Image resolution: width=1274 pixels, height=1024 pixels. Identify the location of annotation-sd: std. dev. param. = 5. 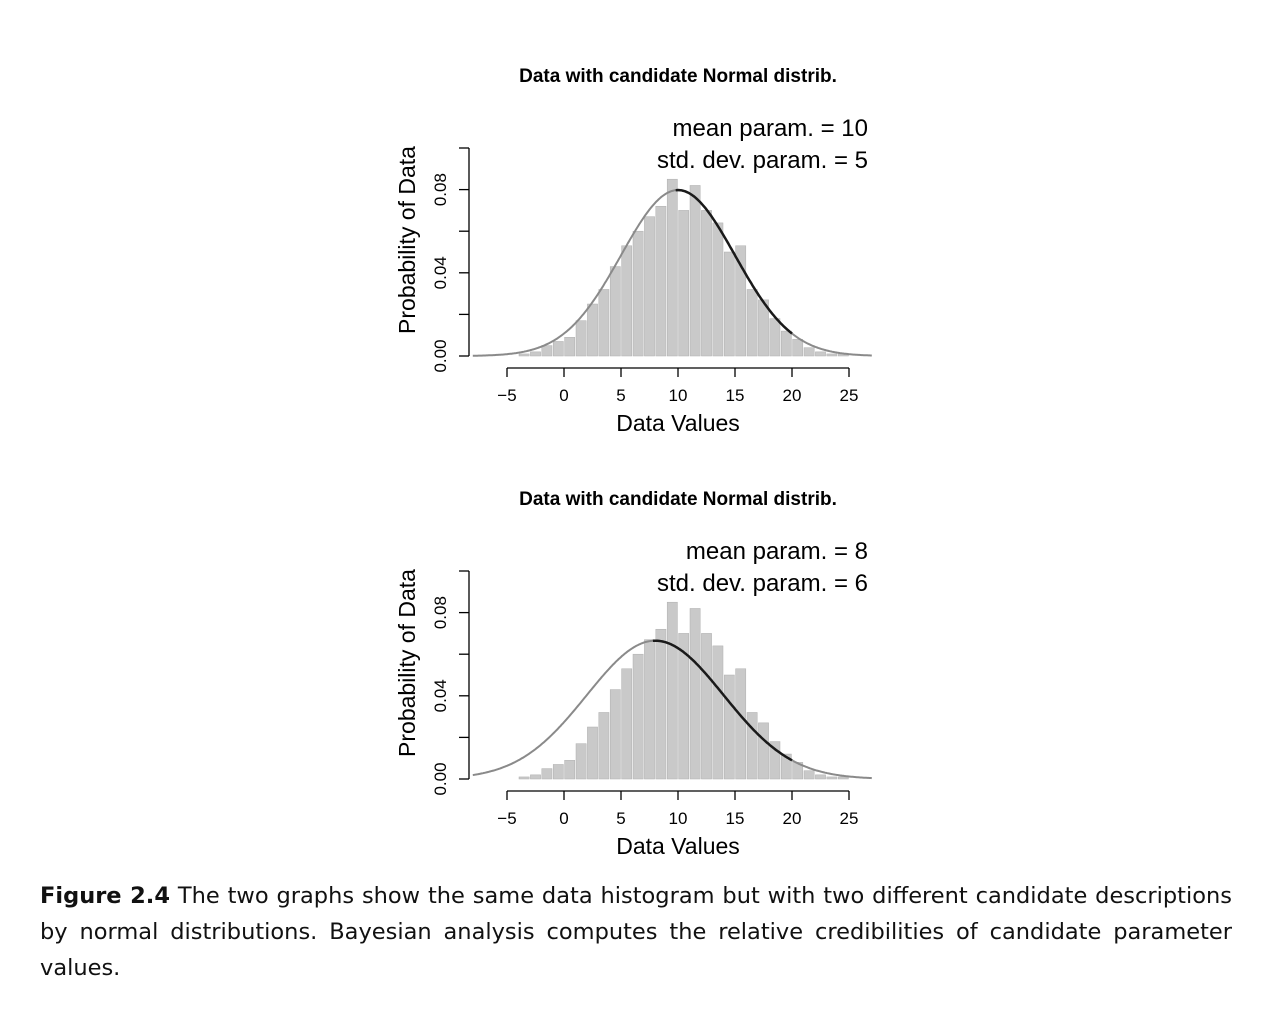
(762, 160).